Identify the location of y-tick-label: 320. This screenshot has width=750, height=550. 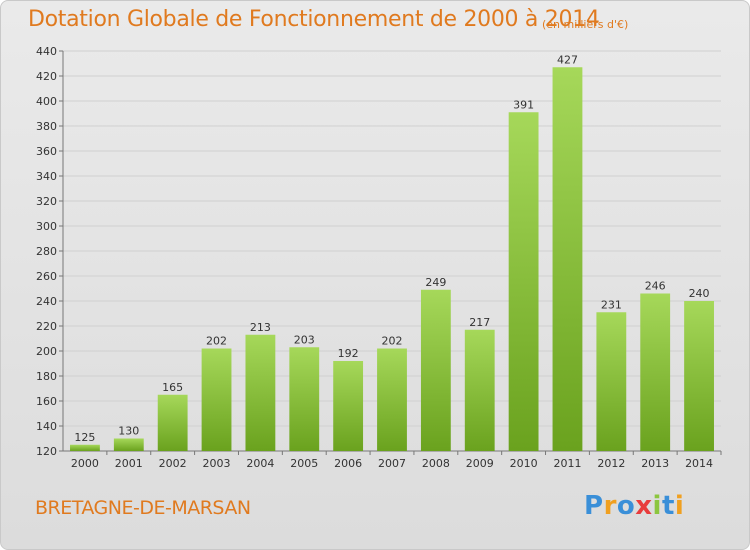
(46, 201).